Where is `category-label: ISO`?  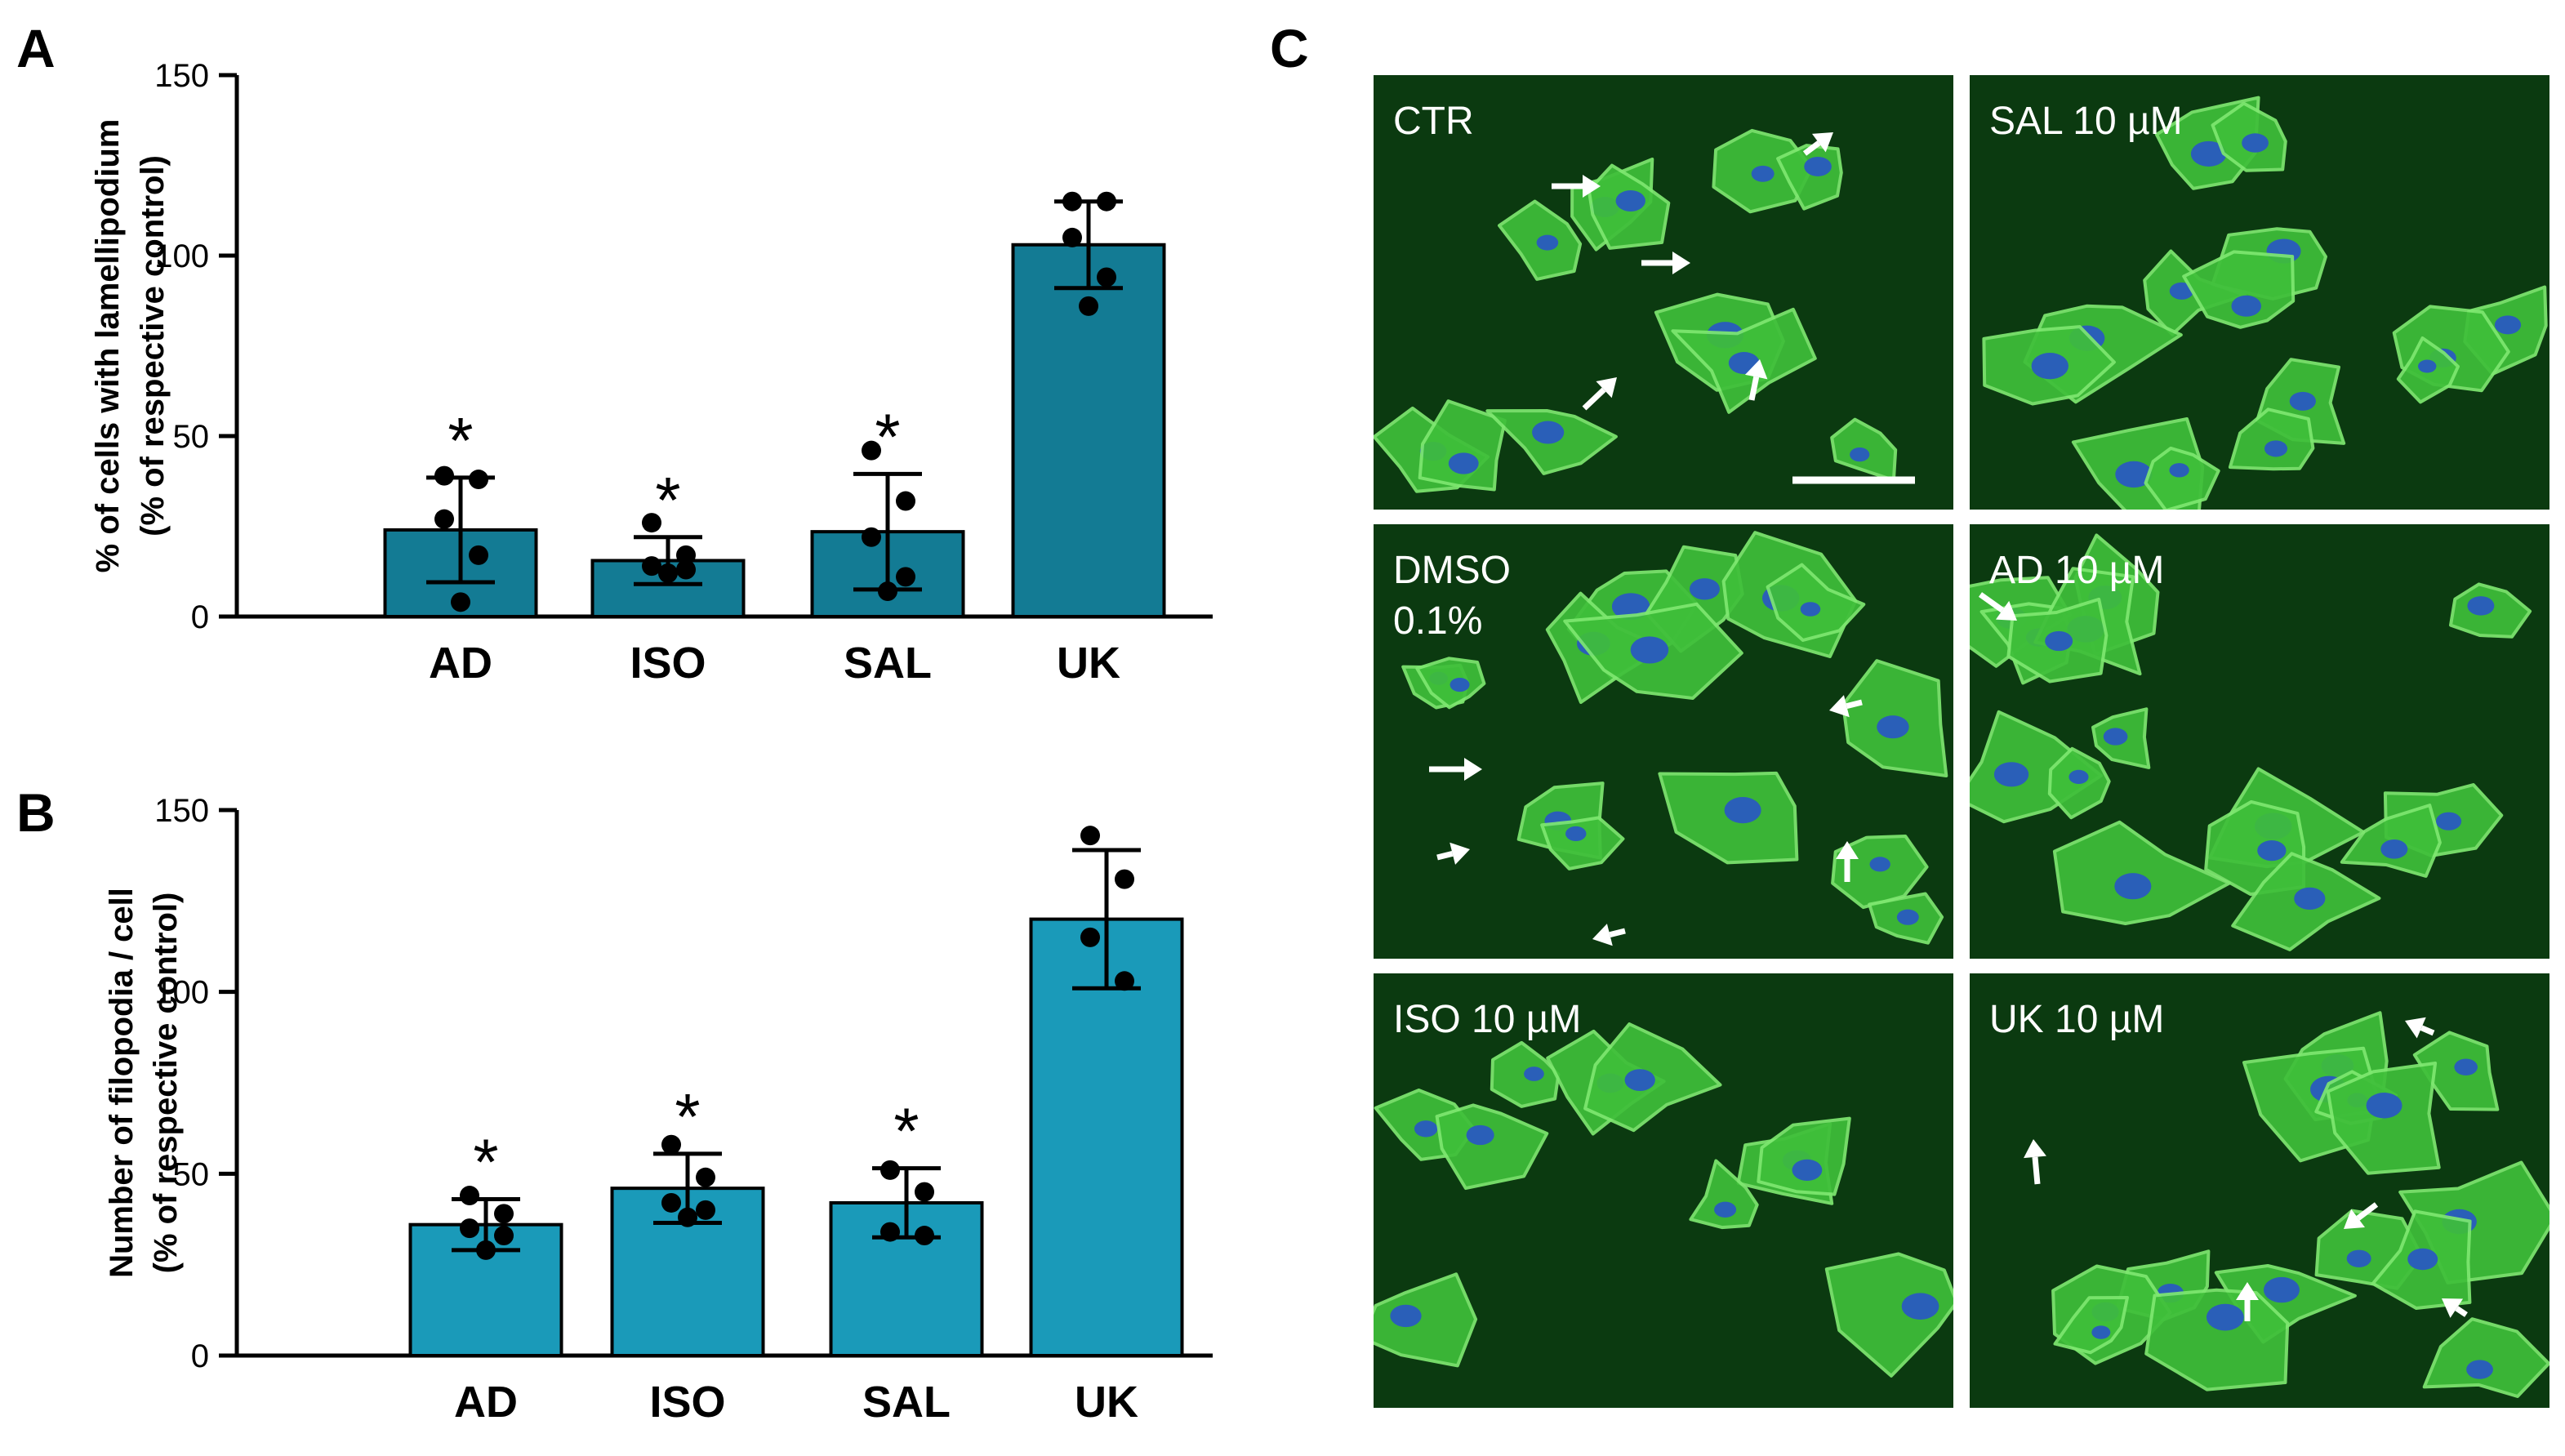
category-label: ISO is located at coordinates (687, 1403).